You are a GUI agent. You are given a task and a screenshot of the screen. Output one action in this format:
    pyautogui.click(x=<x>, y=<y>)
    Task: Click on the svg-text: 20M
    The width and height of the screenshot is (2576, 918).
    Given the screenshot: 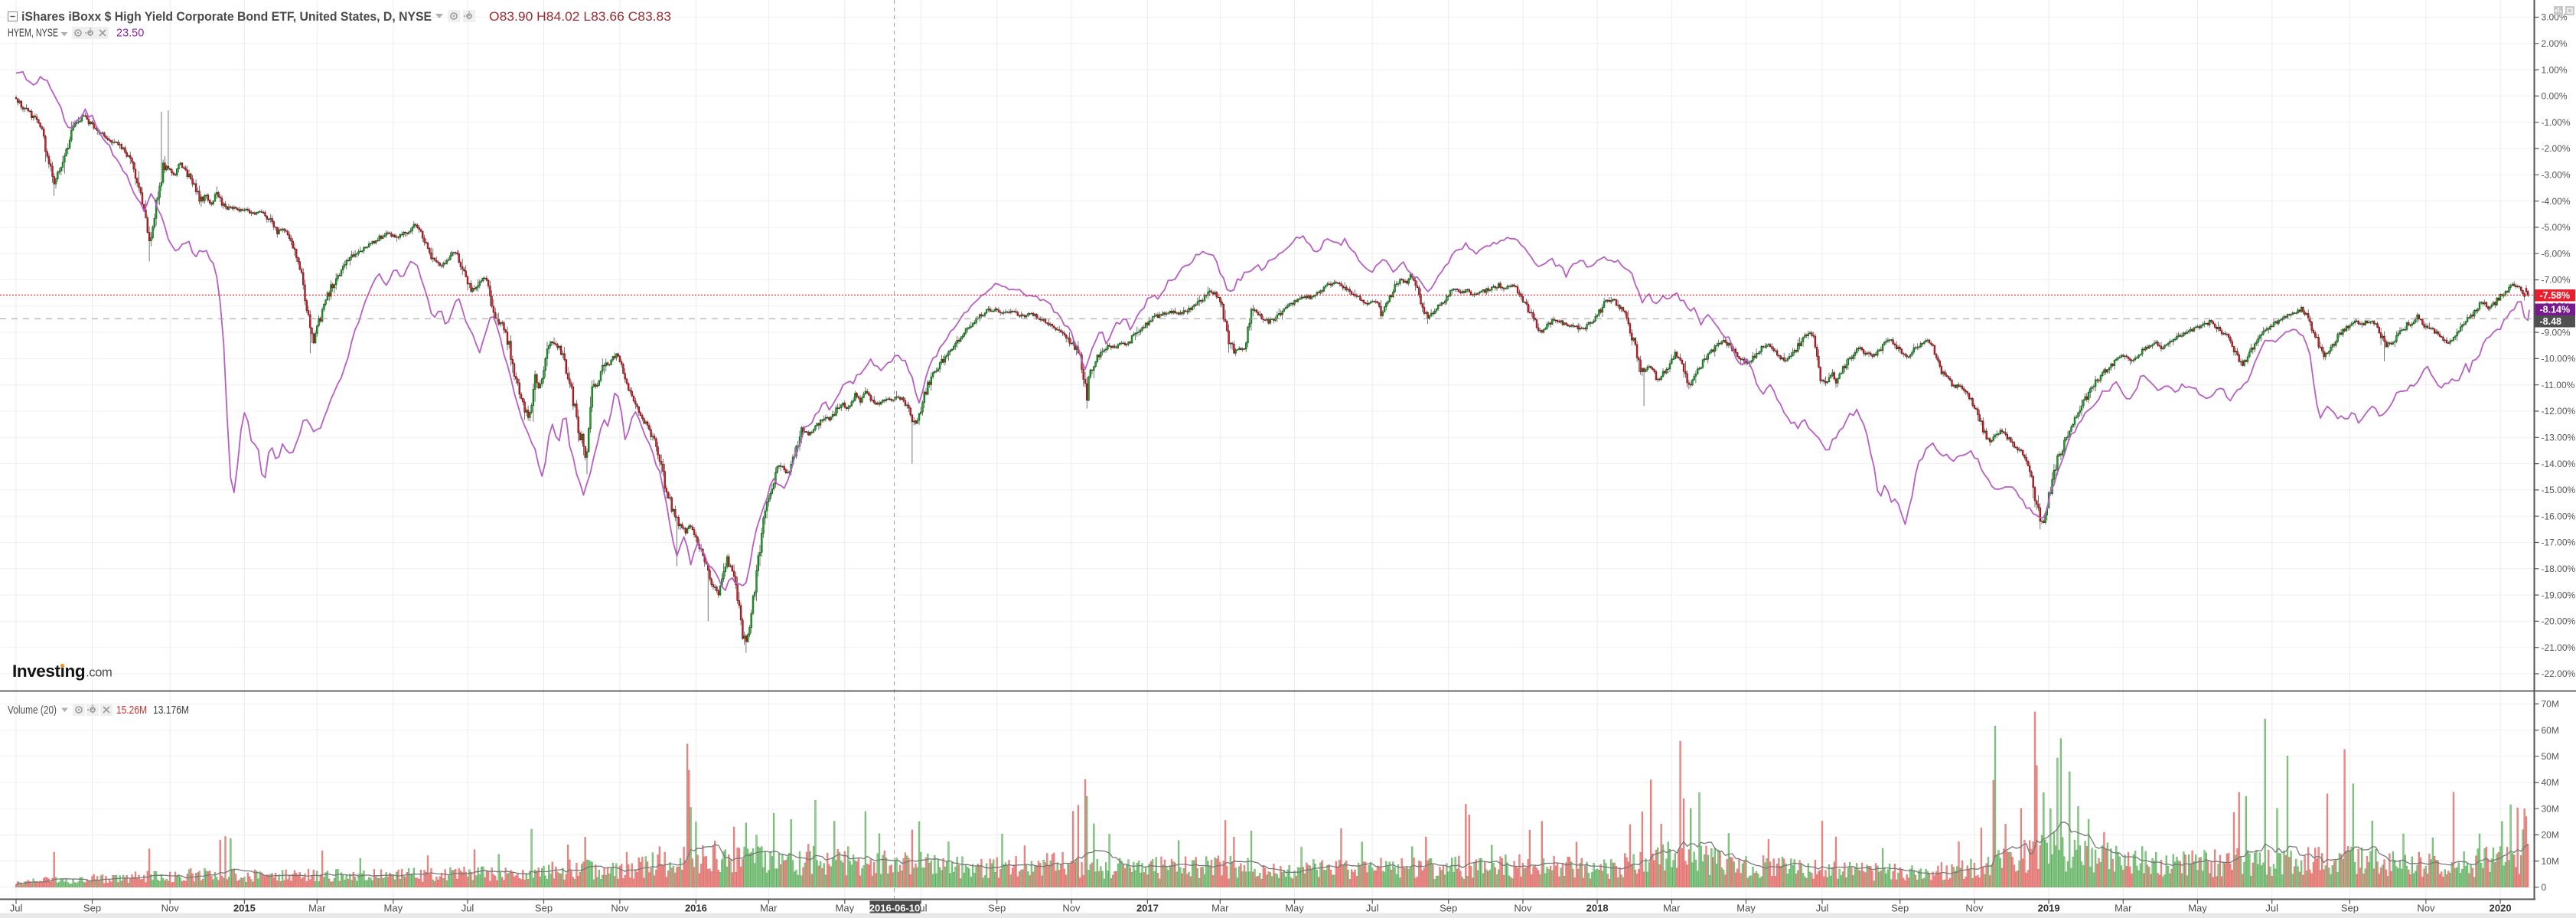 What is the action you would take?
    pyautogui.click(x=2550, y=835)
    